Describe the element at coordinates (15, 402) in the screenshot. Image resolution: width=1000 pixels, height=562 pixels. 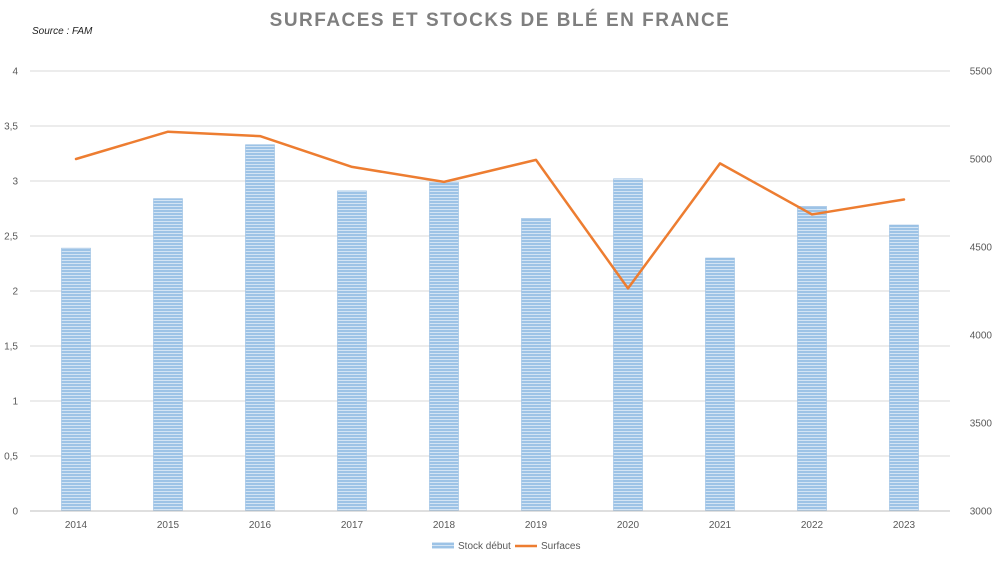
I see `y-left-tick-label: 1` at that location.